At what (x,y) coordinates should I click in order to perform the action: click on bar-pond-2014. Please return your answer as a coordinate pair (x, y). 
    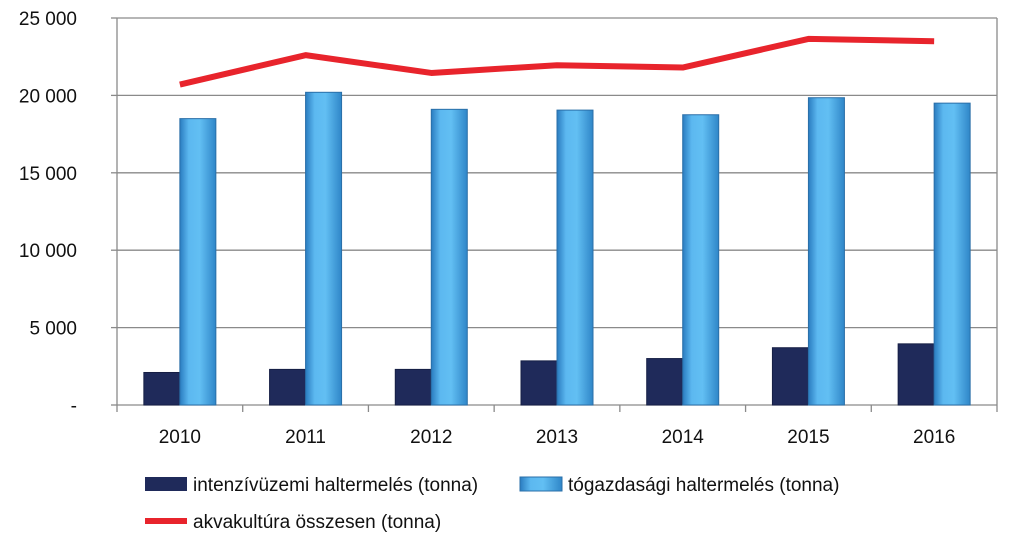
    Looking at the image, I should click on (701, 260).